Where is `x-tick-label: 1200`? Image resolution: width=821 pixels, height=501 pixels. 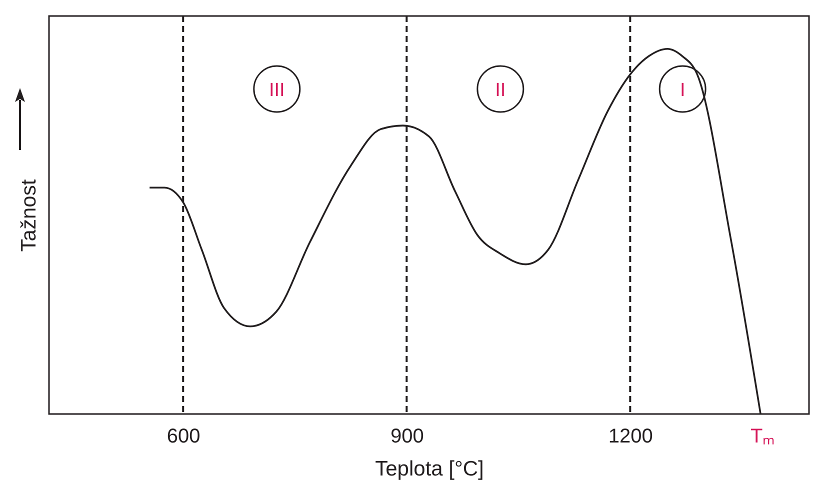
x-tick-label: 1200 is located at coordinates (630, 437).